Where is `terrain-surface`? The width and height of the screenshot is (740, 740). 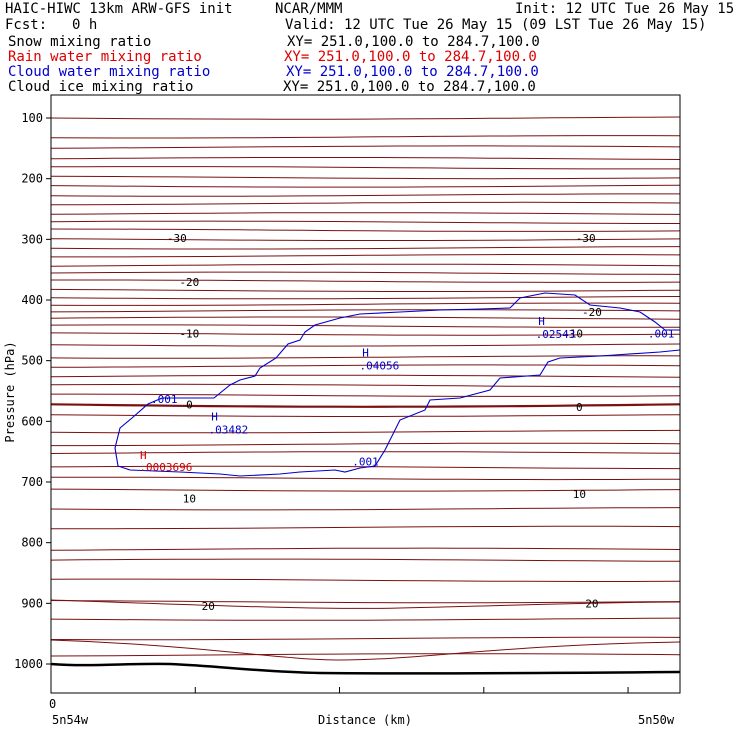
terrain-surface is located at coordinates (365, 668).